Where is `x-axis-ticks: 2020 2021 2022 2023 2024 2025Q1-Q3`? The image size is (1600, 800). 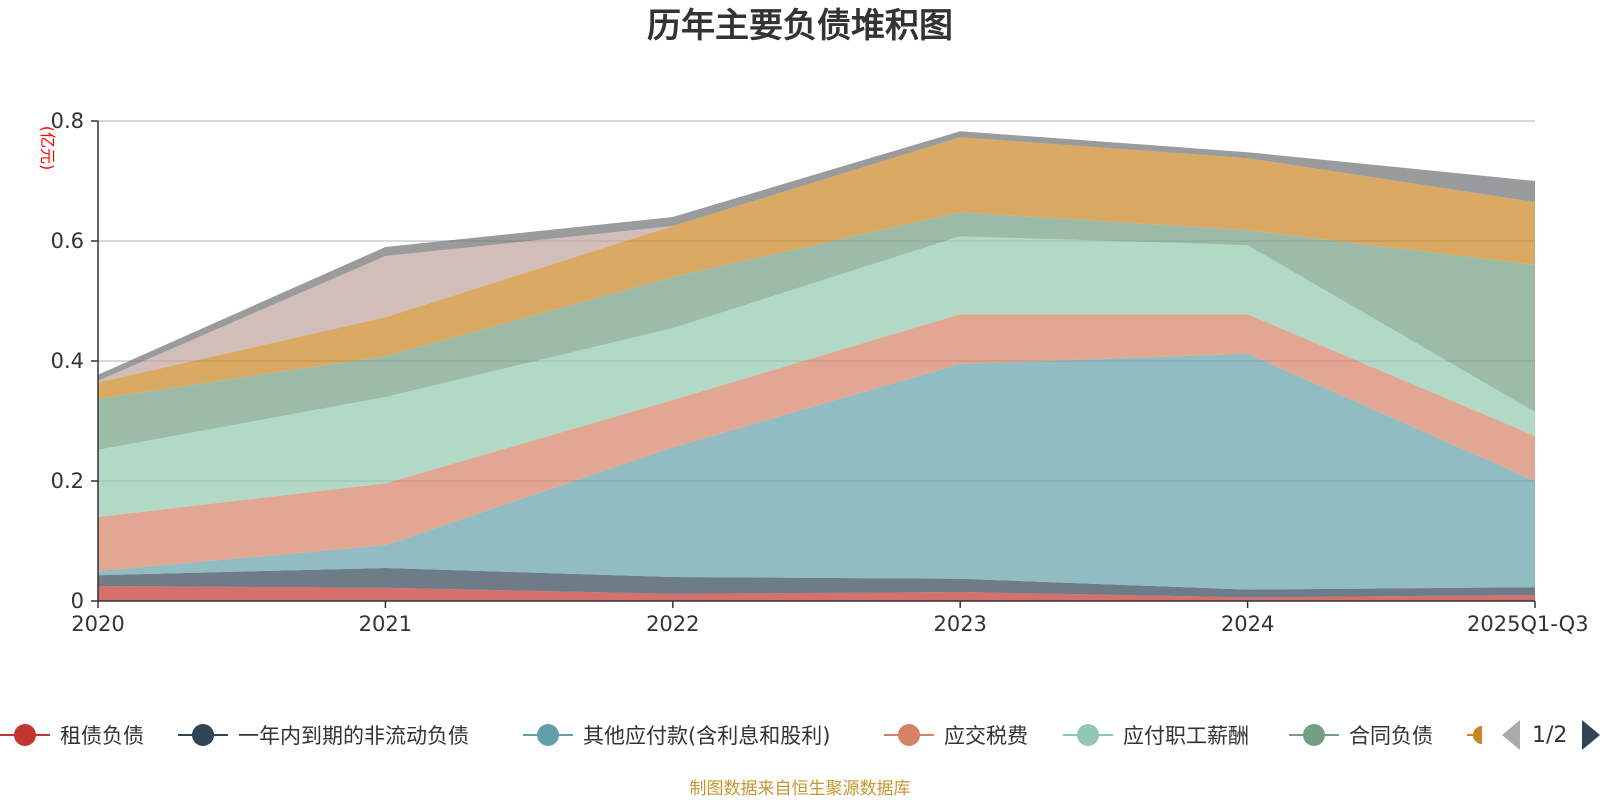 x-axis-ticks: 2020 2021 2022 2023 2024 2025Q1-Q3 is located at coordinates (830, 618).